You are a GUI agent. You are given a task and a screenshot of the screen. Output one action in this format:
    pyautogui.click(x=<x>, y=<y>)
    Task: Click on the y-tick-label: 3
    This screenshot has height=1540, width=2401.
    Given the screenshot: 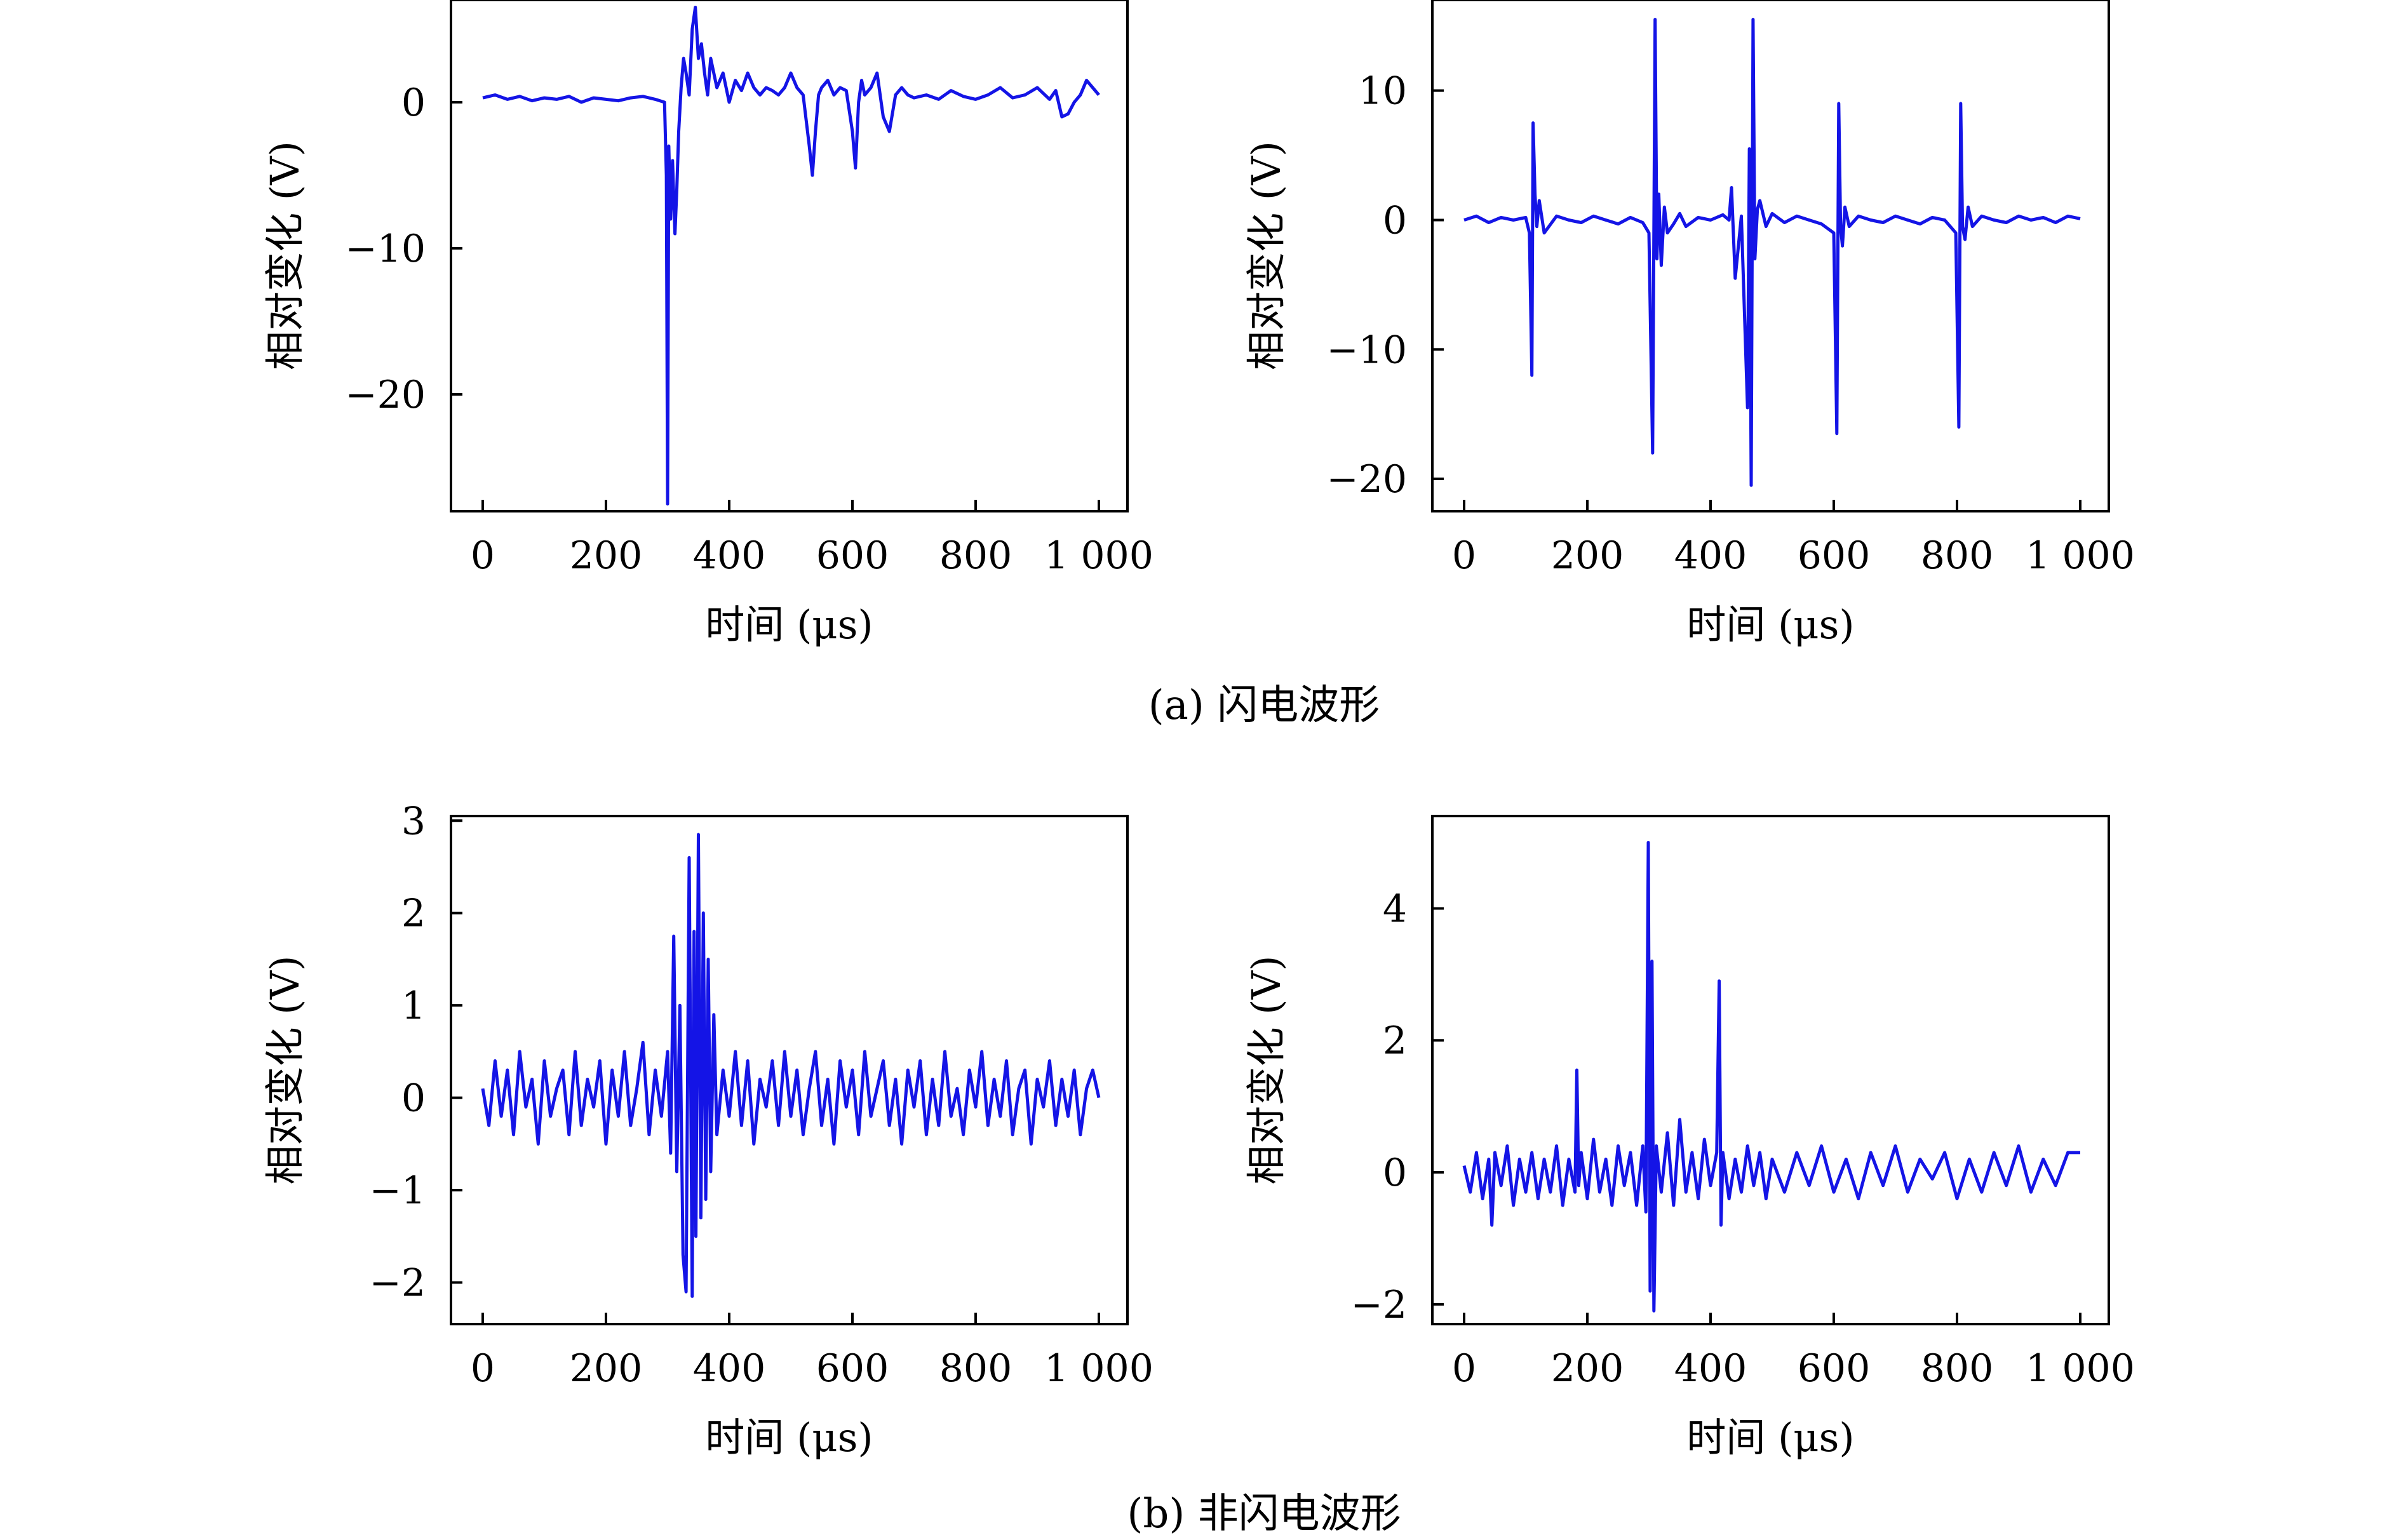 What is the action you would take?
    pyautogui.click(x=414, y=821)
    